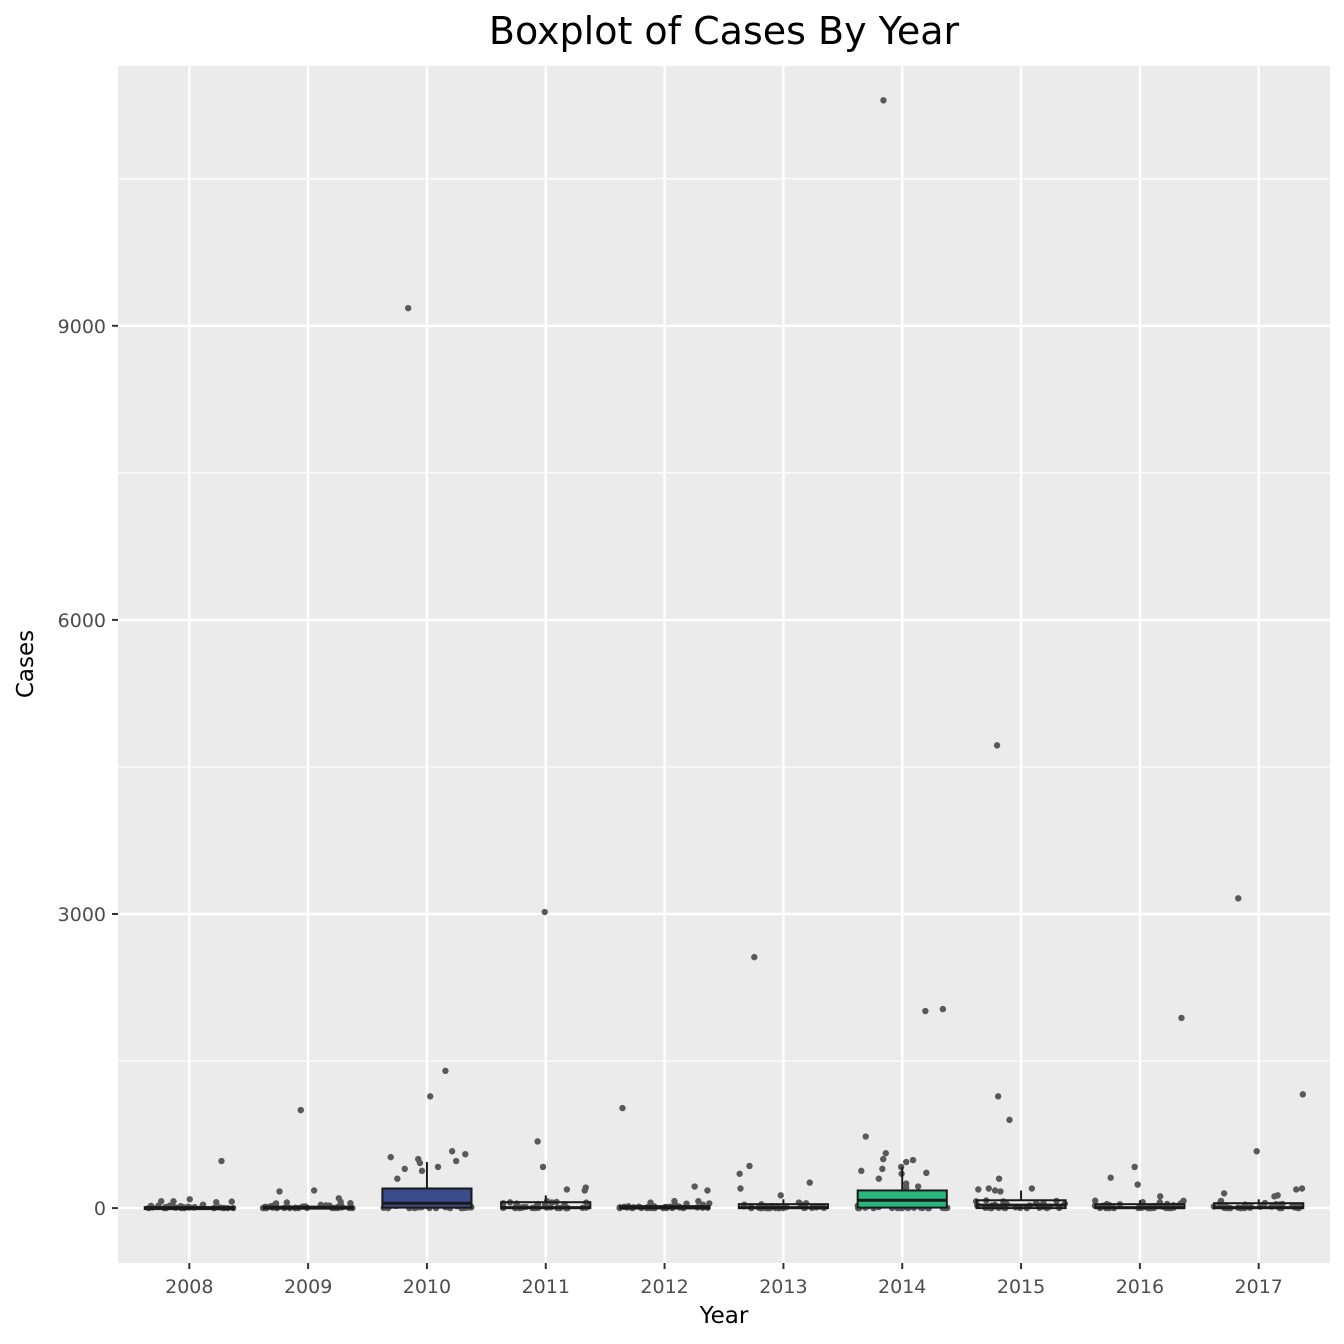 The width and height of the screenshot is (1344, 1344). Describe the element at coordinates (724, 1280) in the screenshot. I see `x-axis: 2008 2009 2010 2011 2012 2013 2014 2015 2016 2017` at that location.